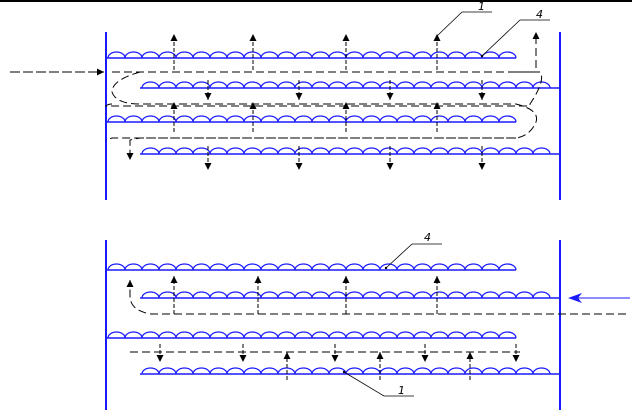 This screenshot has height=414, width=632. I want to click on plate-row-b3, so click(311, 335).